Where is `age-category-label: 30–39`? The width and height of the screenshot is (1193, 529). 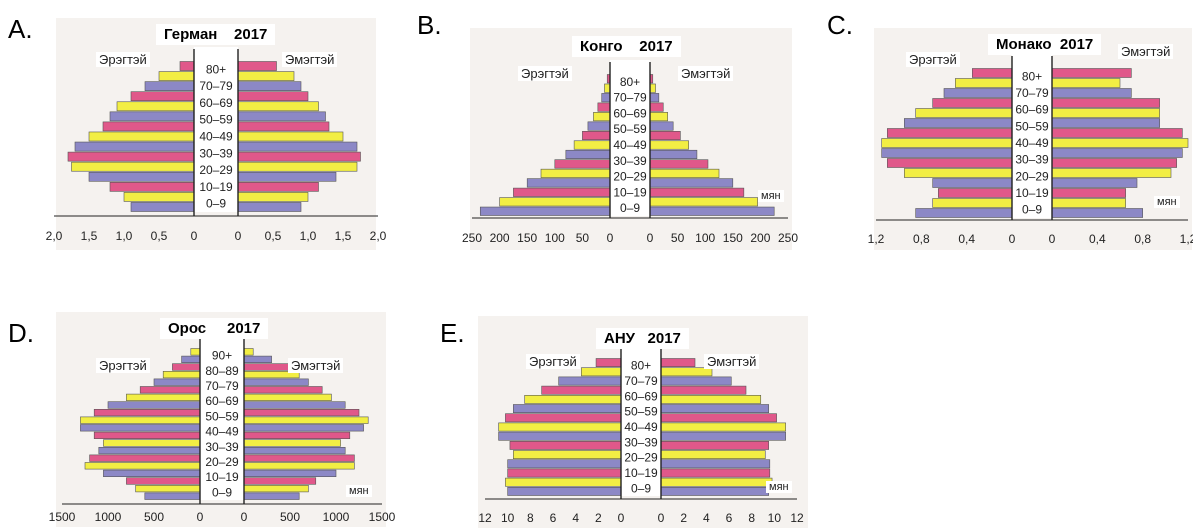
age-category-label: 30–39 is located at coordinates (1032, 160).